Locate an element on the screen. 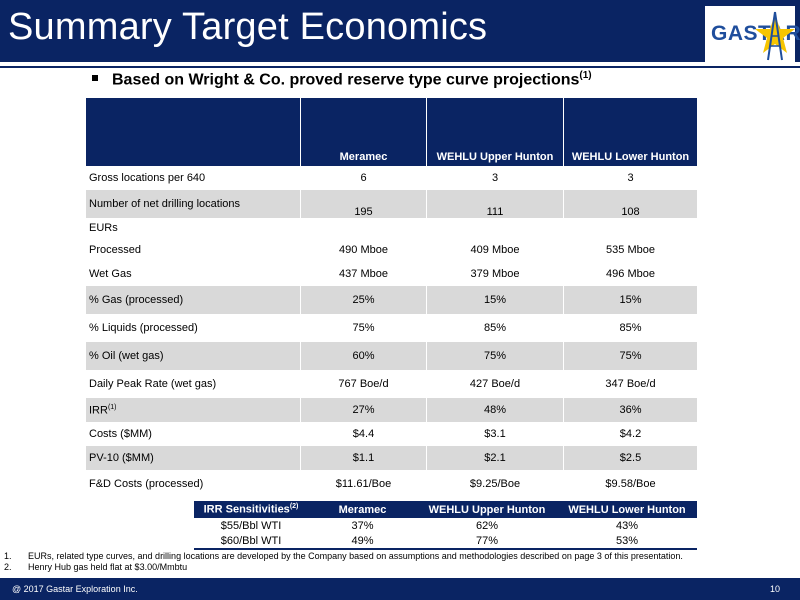  row-label: IRR(1) is located at coordinates (193, 410).